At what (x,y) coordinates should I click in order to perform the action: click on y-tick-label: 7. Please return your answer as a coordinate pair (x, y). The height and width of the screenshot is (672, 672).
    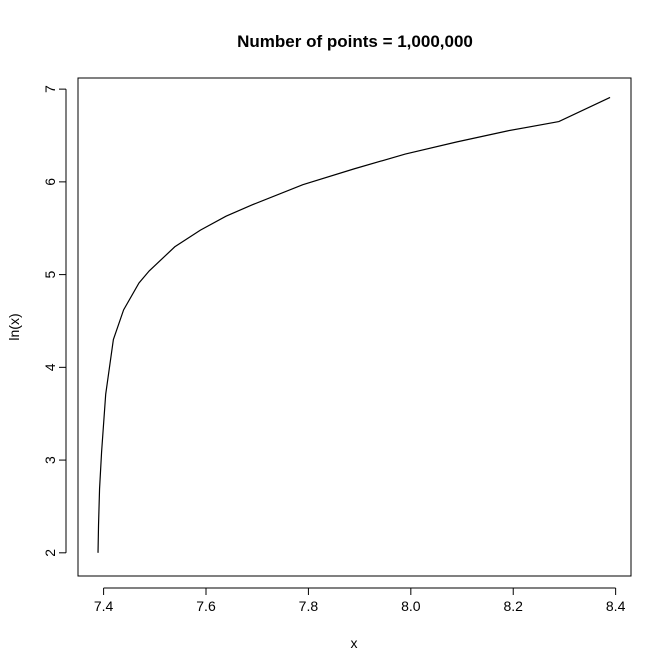
    Looking at the image, I should click on (50, 89).